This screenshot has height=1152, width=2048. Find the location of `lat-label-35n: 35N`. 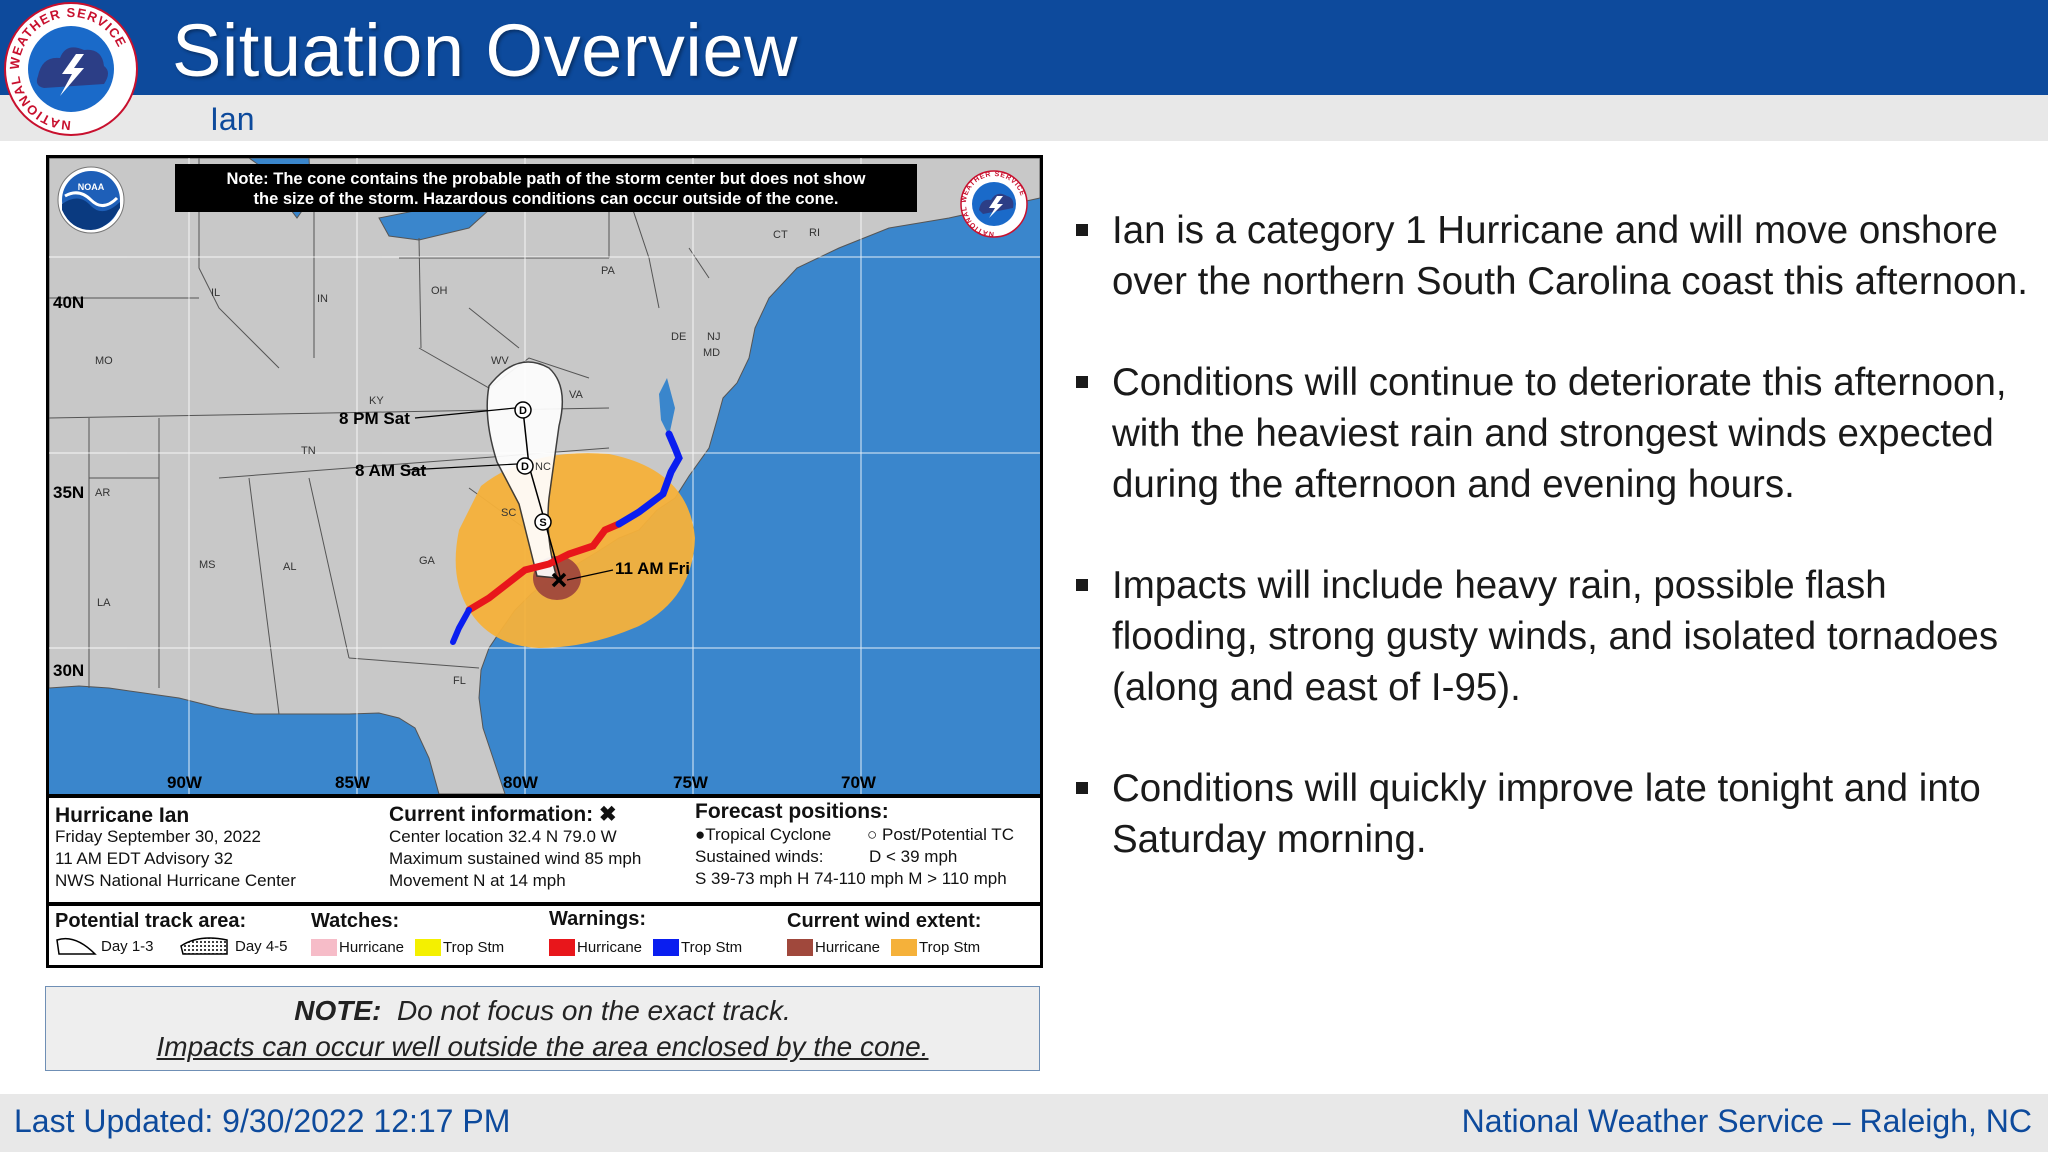

lat-label-35n: 35N is located at coordinates (68, 492).